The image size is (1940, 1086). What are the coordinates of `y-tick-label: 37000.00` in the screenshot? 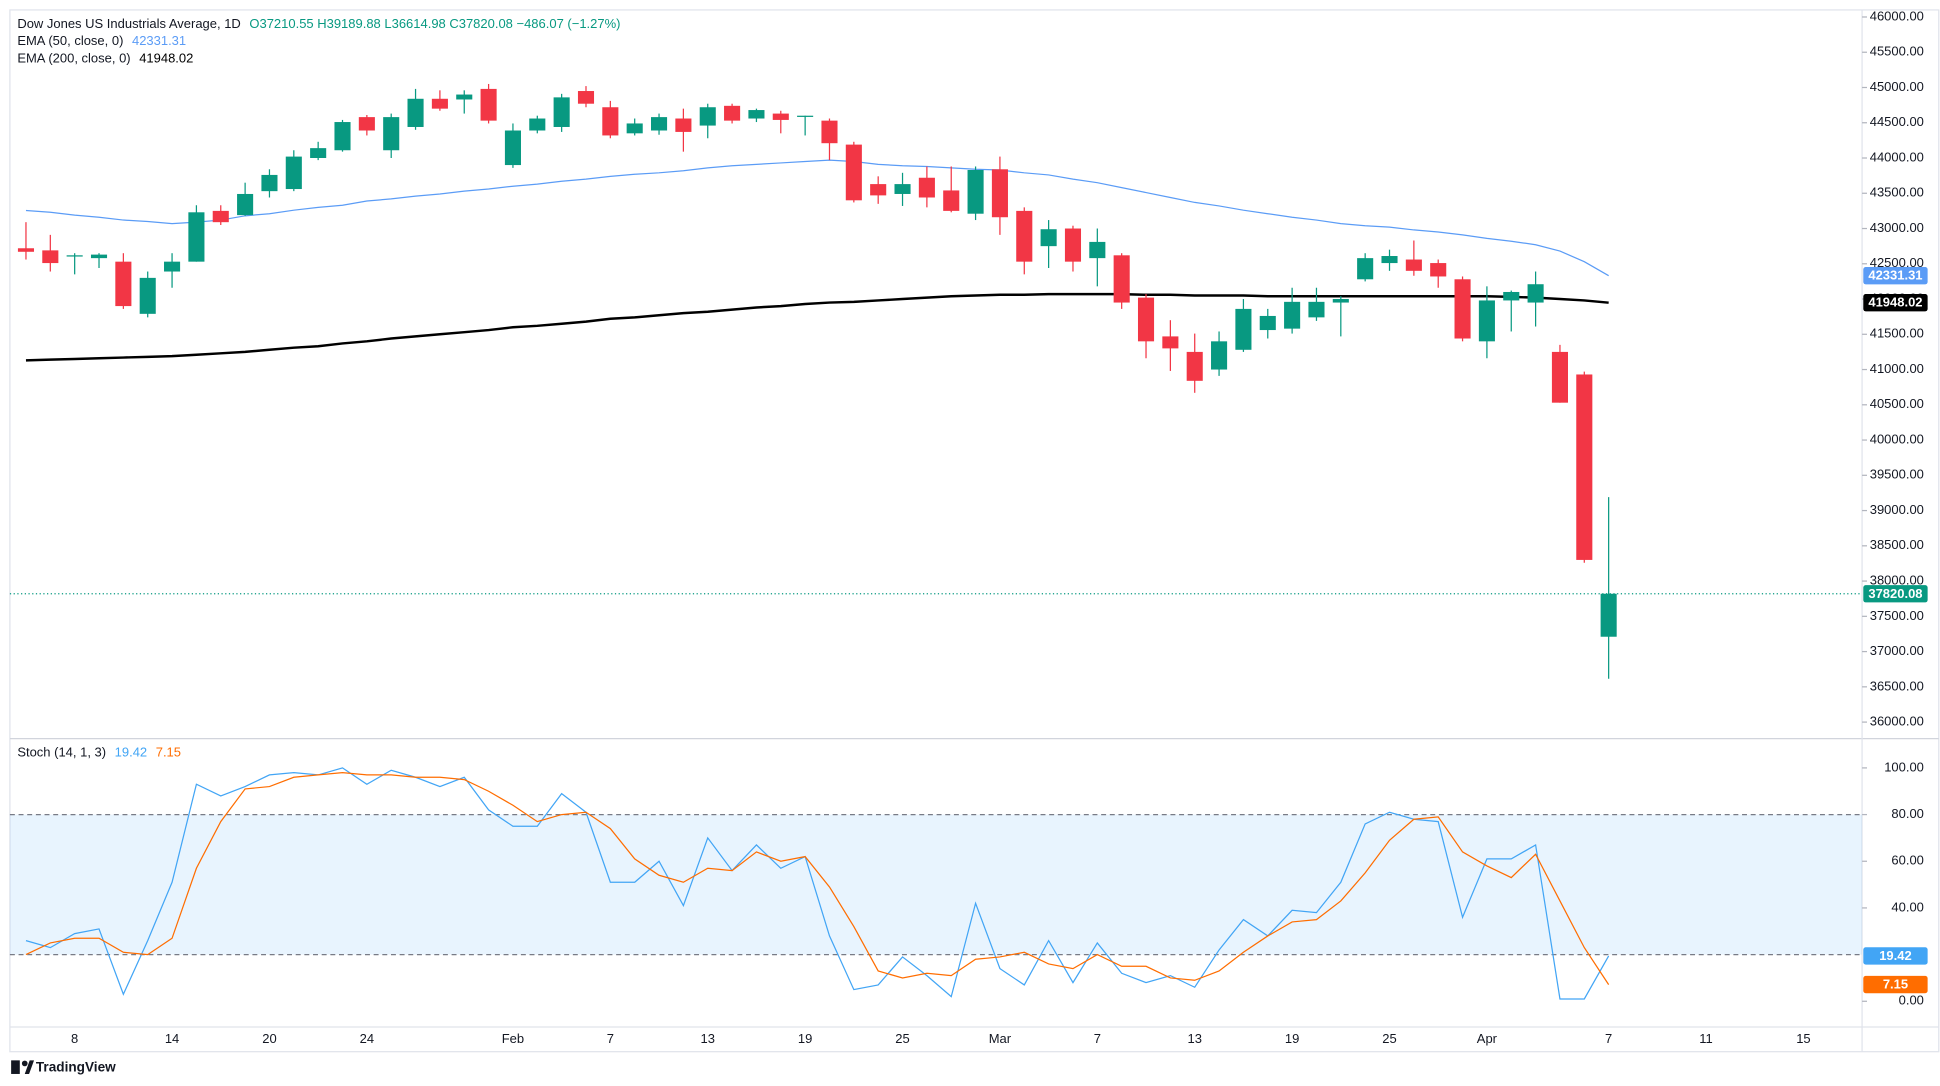 It's located at (1897, 650).